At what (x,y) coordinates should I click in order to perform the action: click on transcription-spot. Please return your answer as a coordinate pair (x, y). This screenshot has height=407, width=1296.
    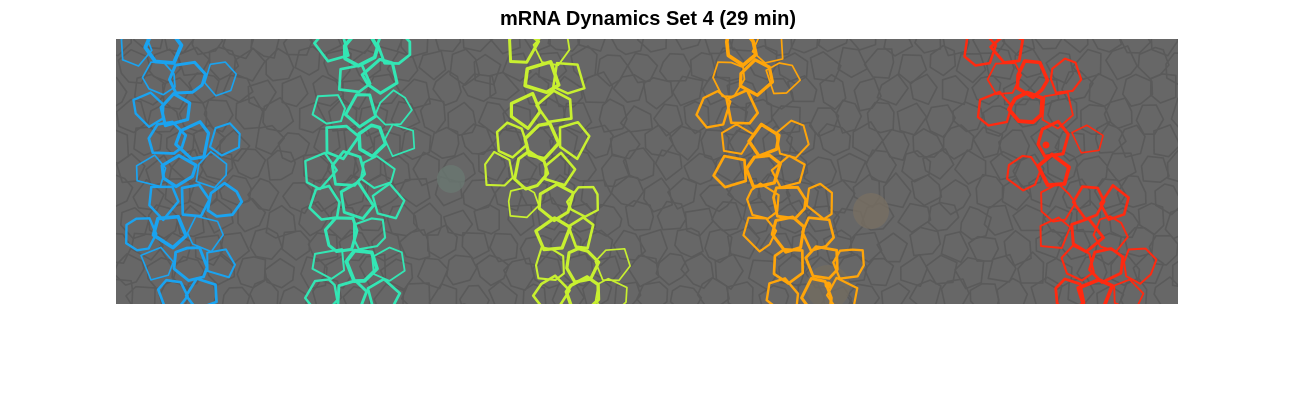
    Looking at the image, I should click on (828, 285).